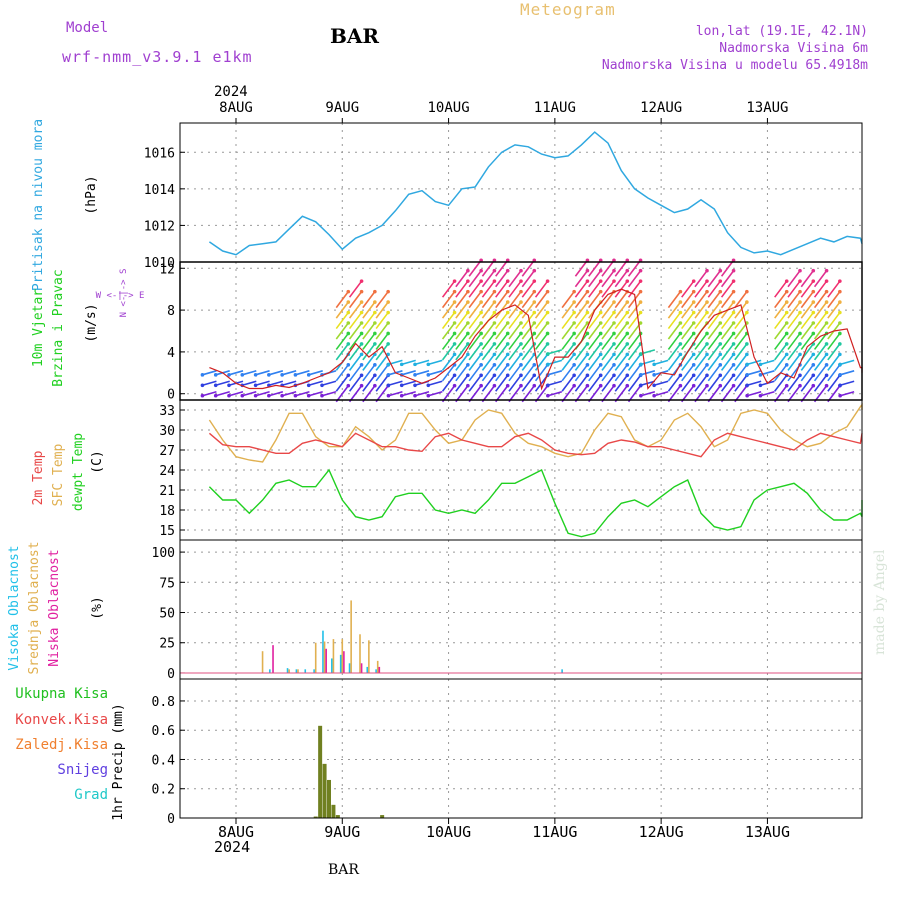  Describe the element at coordinates (793, 48) in the screenshot. I see `elevation-label: Nadmorska Visina 6m` at that location.